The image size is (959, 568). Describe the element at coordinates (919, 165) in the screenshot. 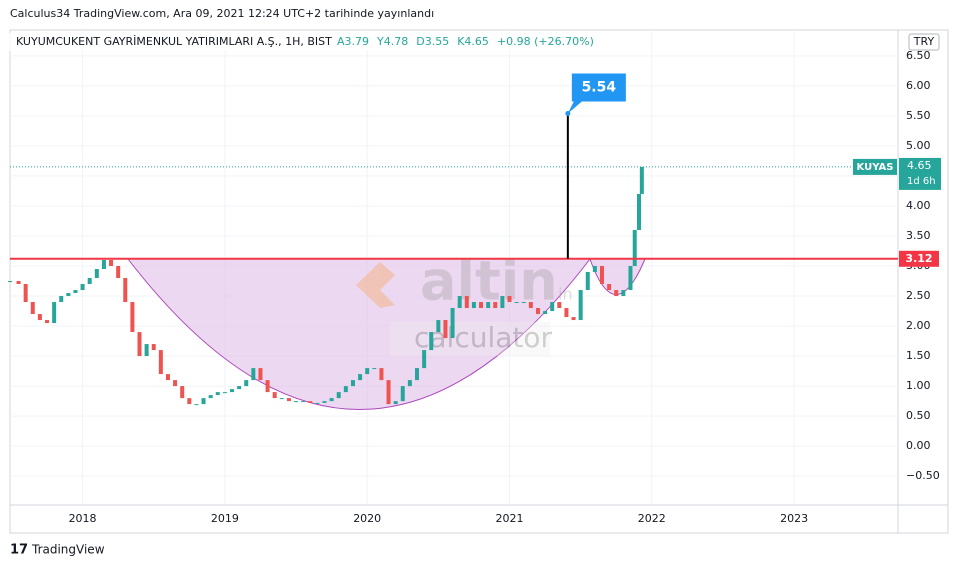

I see `last-price: 4.65` at that location.